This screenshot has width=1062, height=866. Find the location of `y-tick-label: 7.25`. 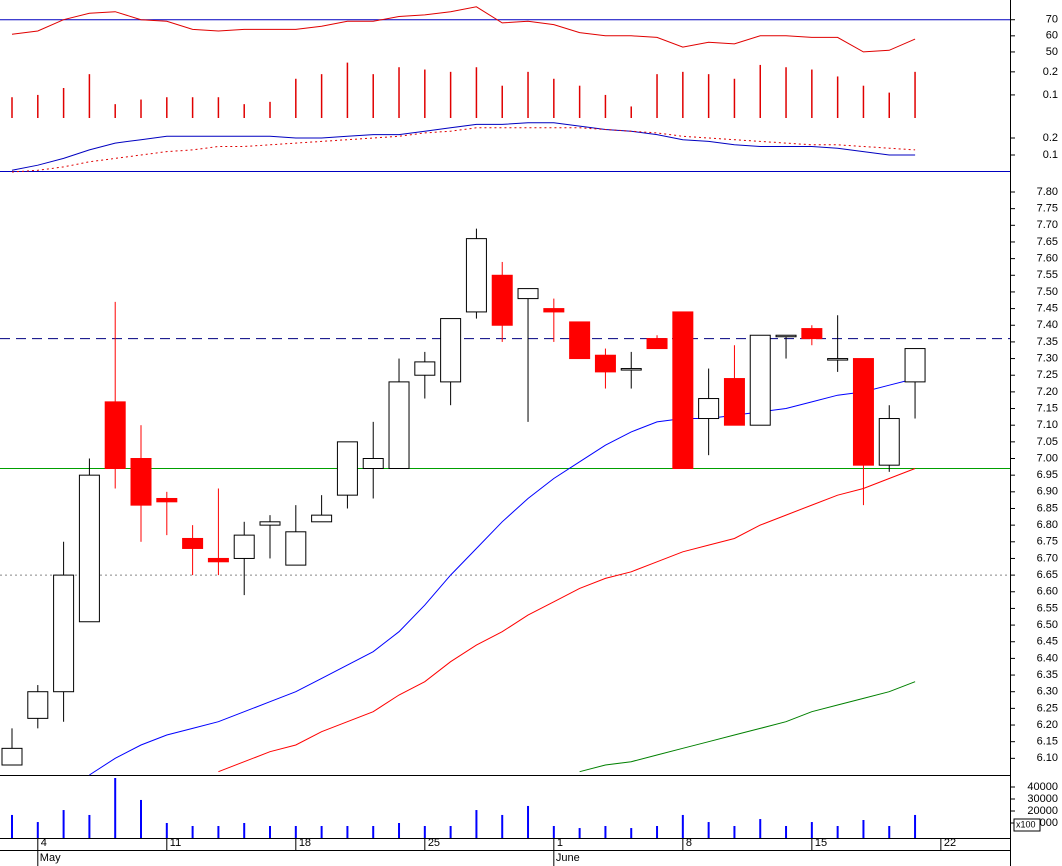

y-tick-label: 7.25 is located at coordinates (1047, 375).